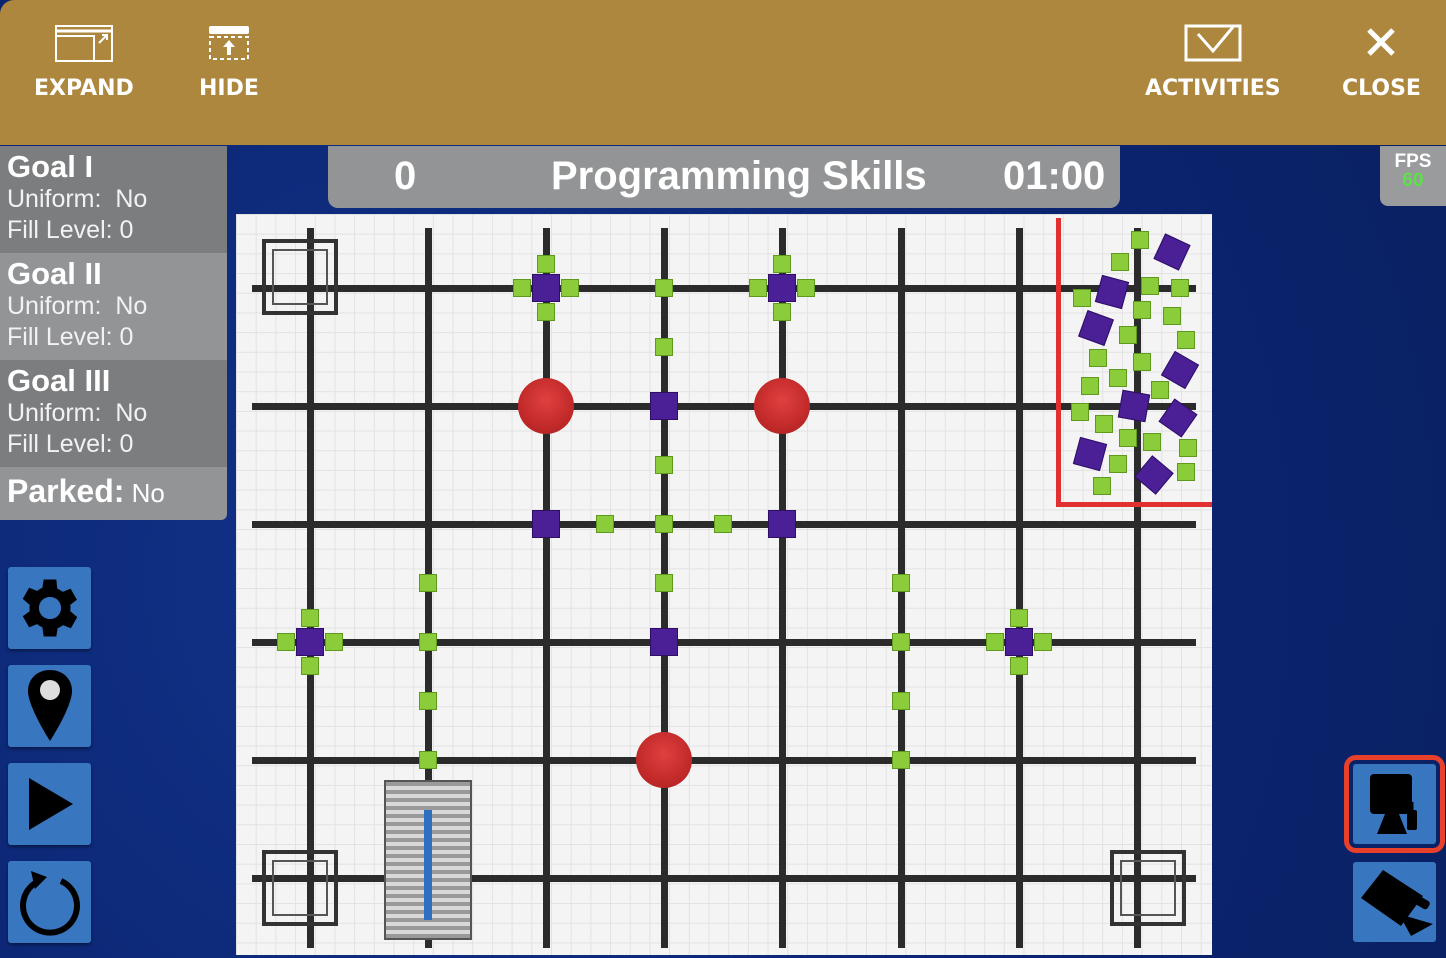 The image size is (1446, 958). Describe the element at coordinates (148, 493) in the screenshot. I see `parked-value: No` at that location.